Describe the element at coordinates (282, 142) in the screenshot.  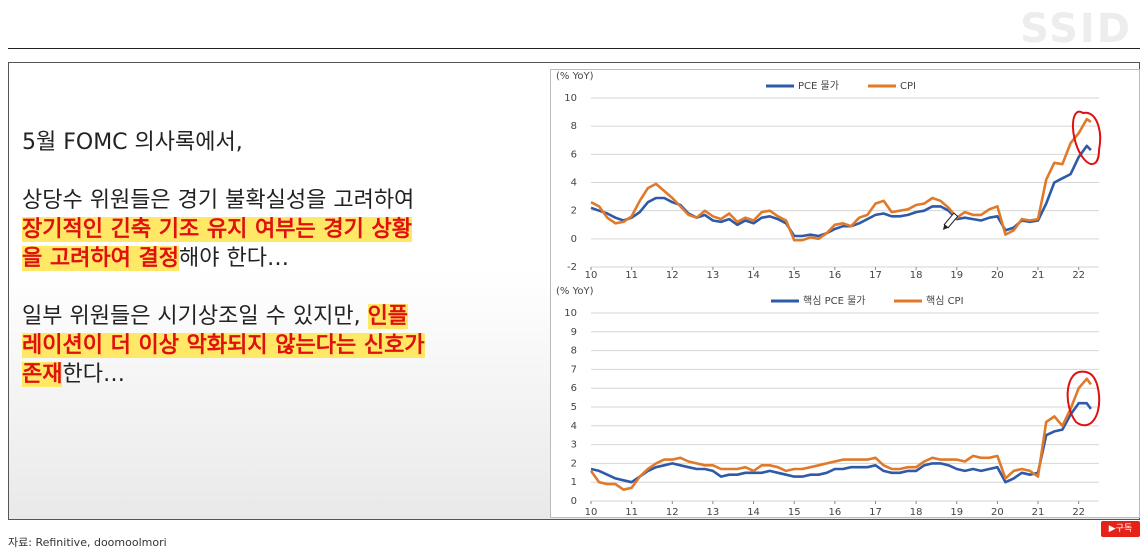
I see `text-line-1: 5월 FOMC 의사록에서,` at that location.